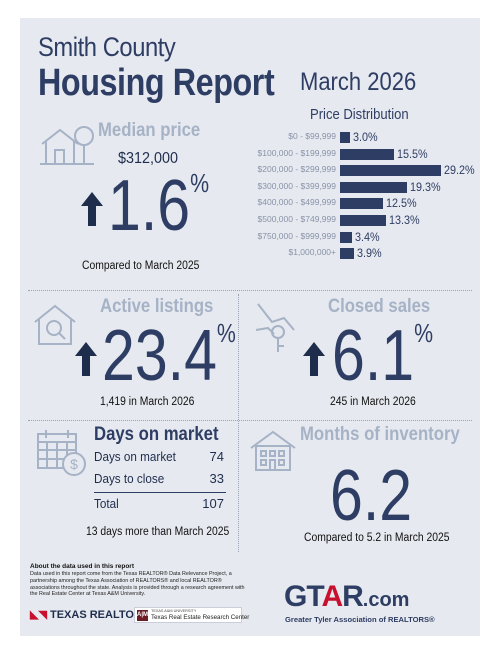  I want to click on dom-row-label: Days to close, so click(129, 478).